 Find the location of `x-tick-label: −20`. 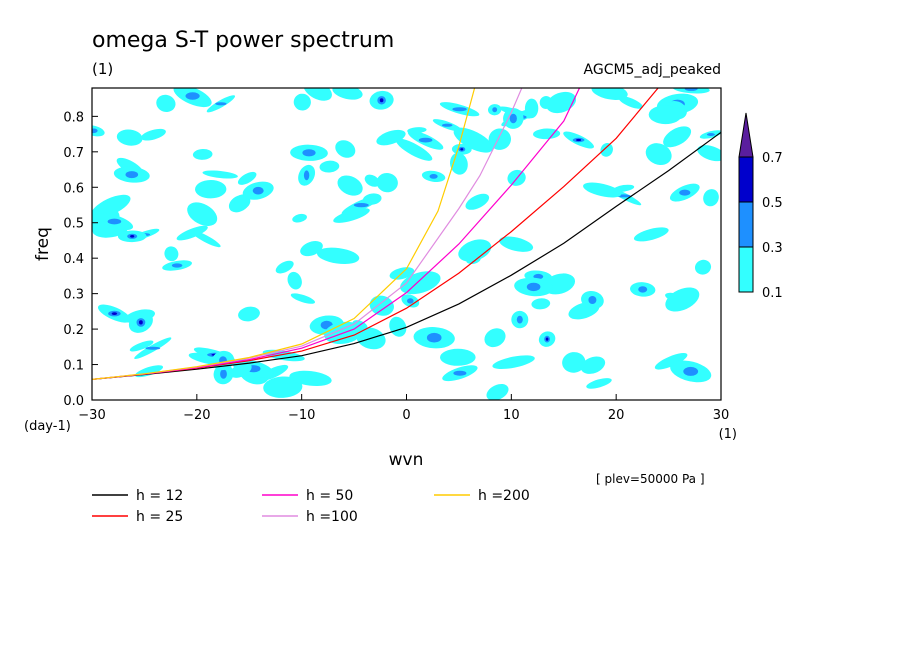

x-tick-label: −20 is located at coordinates (196, 415).